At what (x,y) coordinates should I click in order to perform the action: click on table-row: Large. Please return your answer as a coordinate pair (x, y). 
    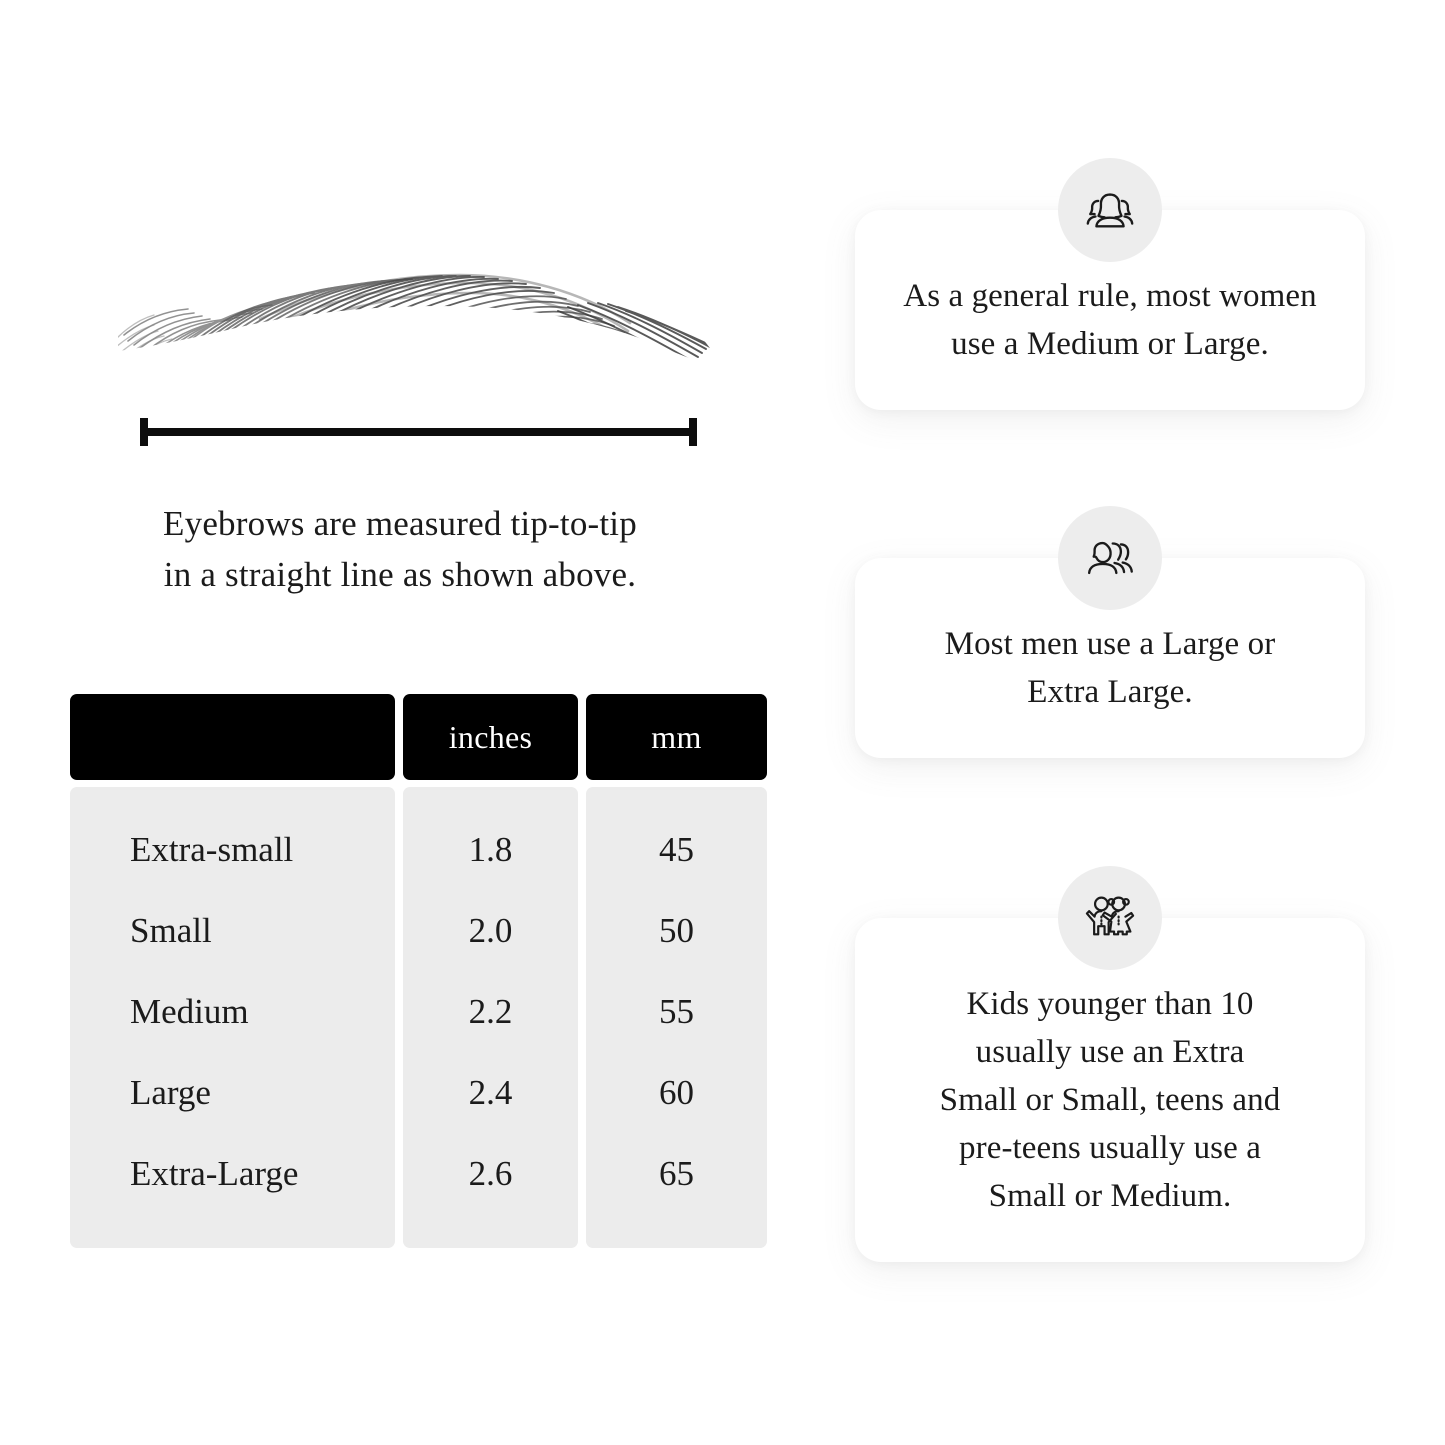
    Looking at the image, I should click on (170, 1092).